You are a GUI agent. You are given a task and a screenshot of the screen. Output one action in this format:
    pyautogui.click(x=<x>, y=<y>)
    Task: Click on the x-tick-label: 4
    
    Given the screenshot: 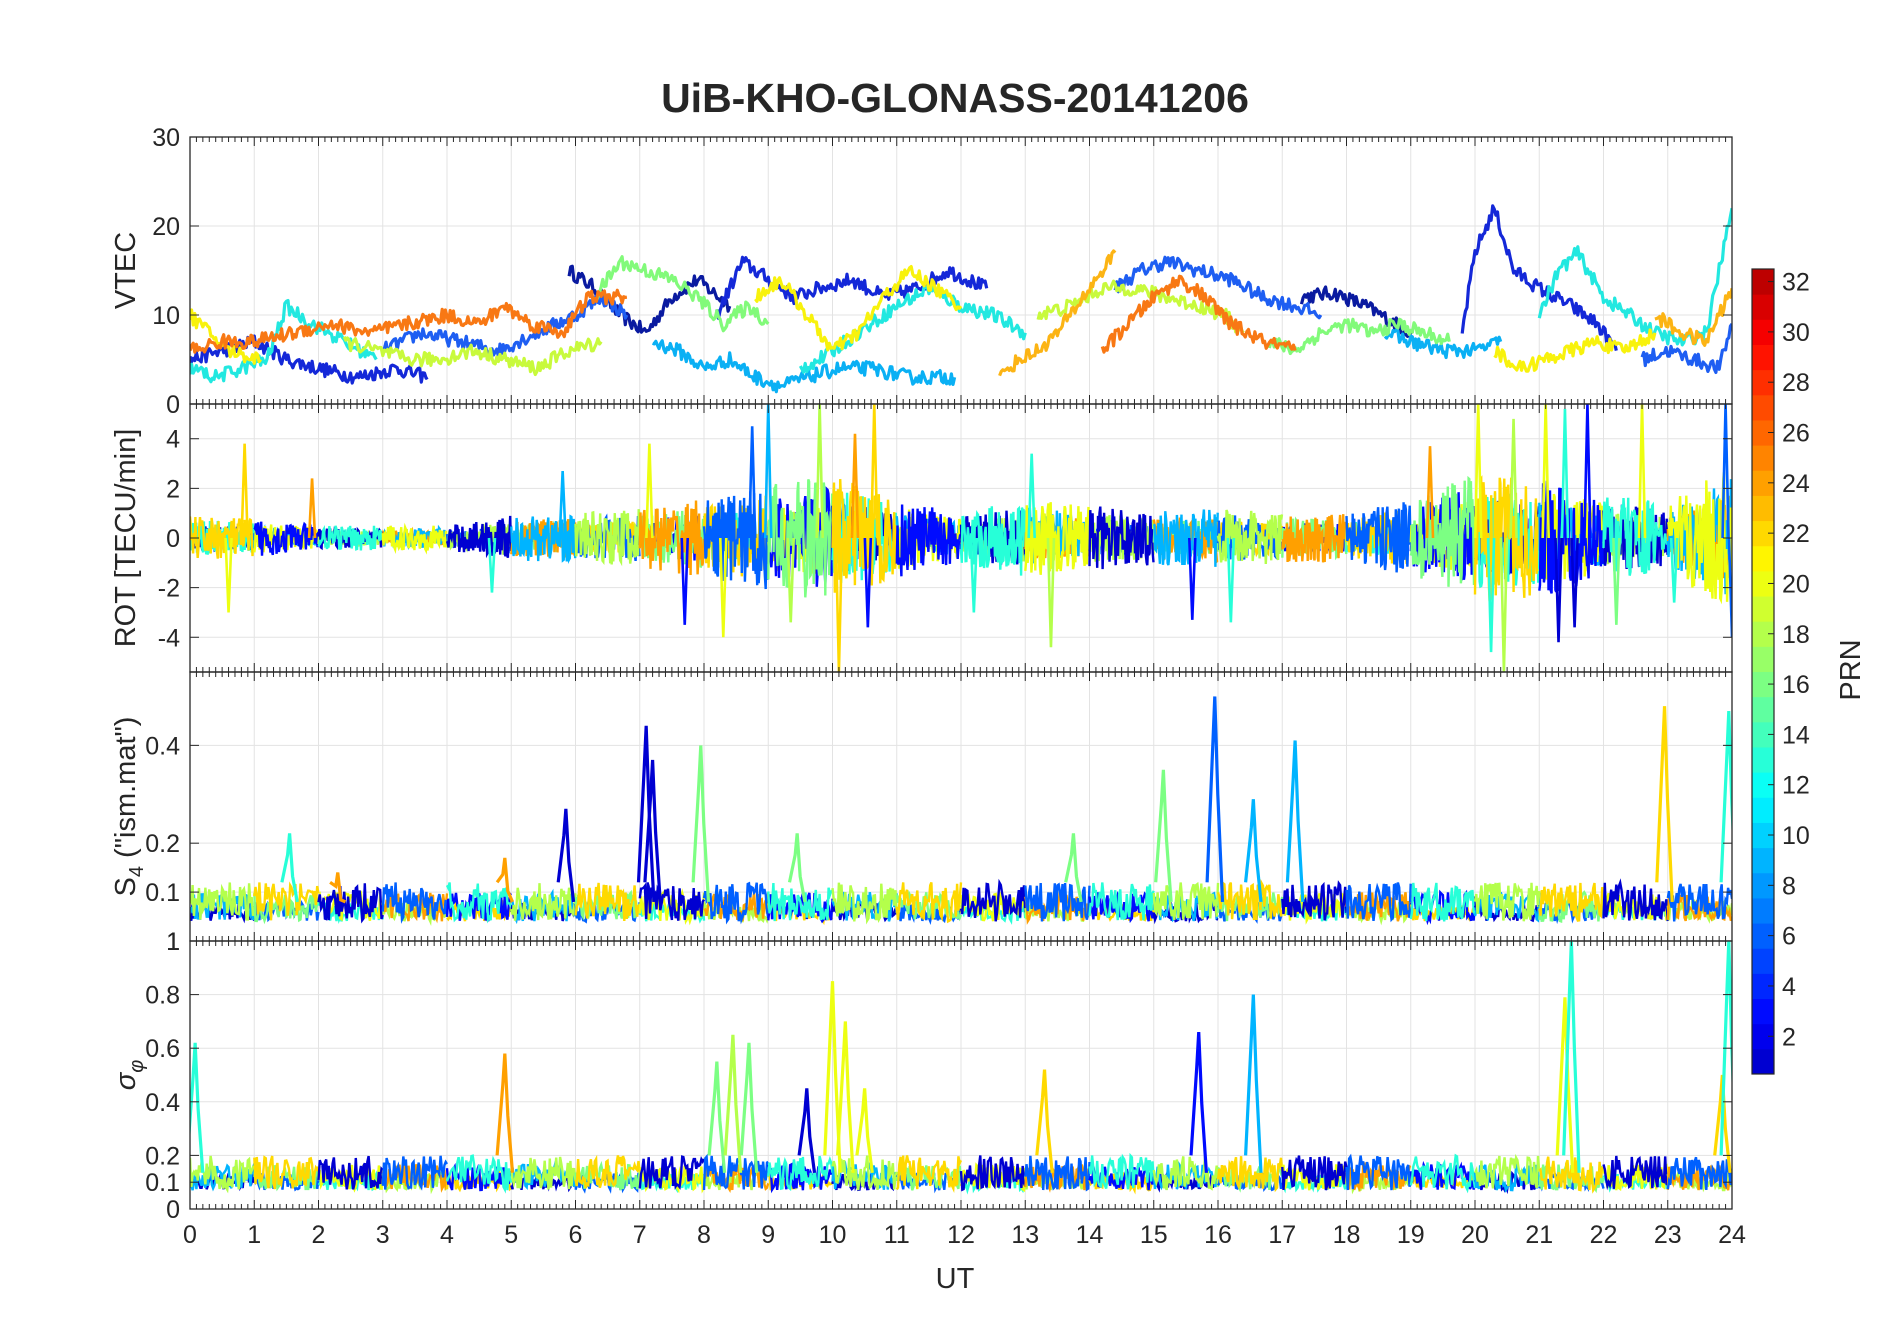 What is the action you would take?
    pyautogui.click(x=447, y=1235)
    